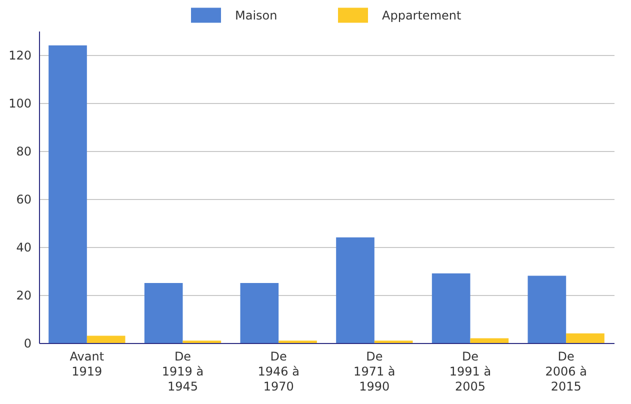 The height and width of the screenshot is (404, 631). What do you see at coordinates (24, 151) in the screenshot?
I see `y-tick-label: 80` at bounding box center [24, 151].